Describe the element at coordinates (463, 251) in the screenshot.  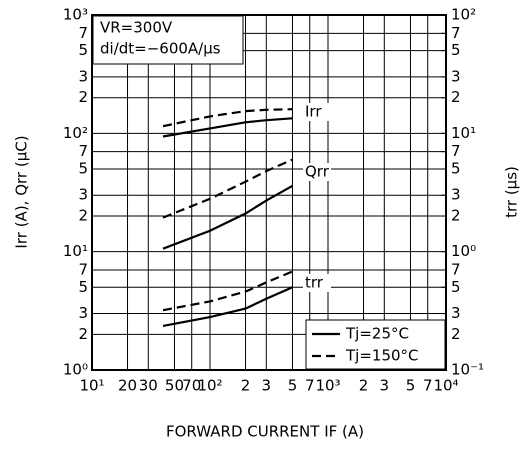
I see `y2-tick-label: 10⁰` at that location.